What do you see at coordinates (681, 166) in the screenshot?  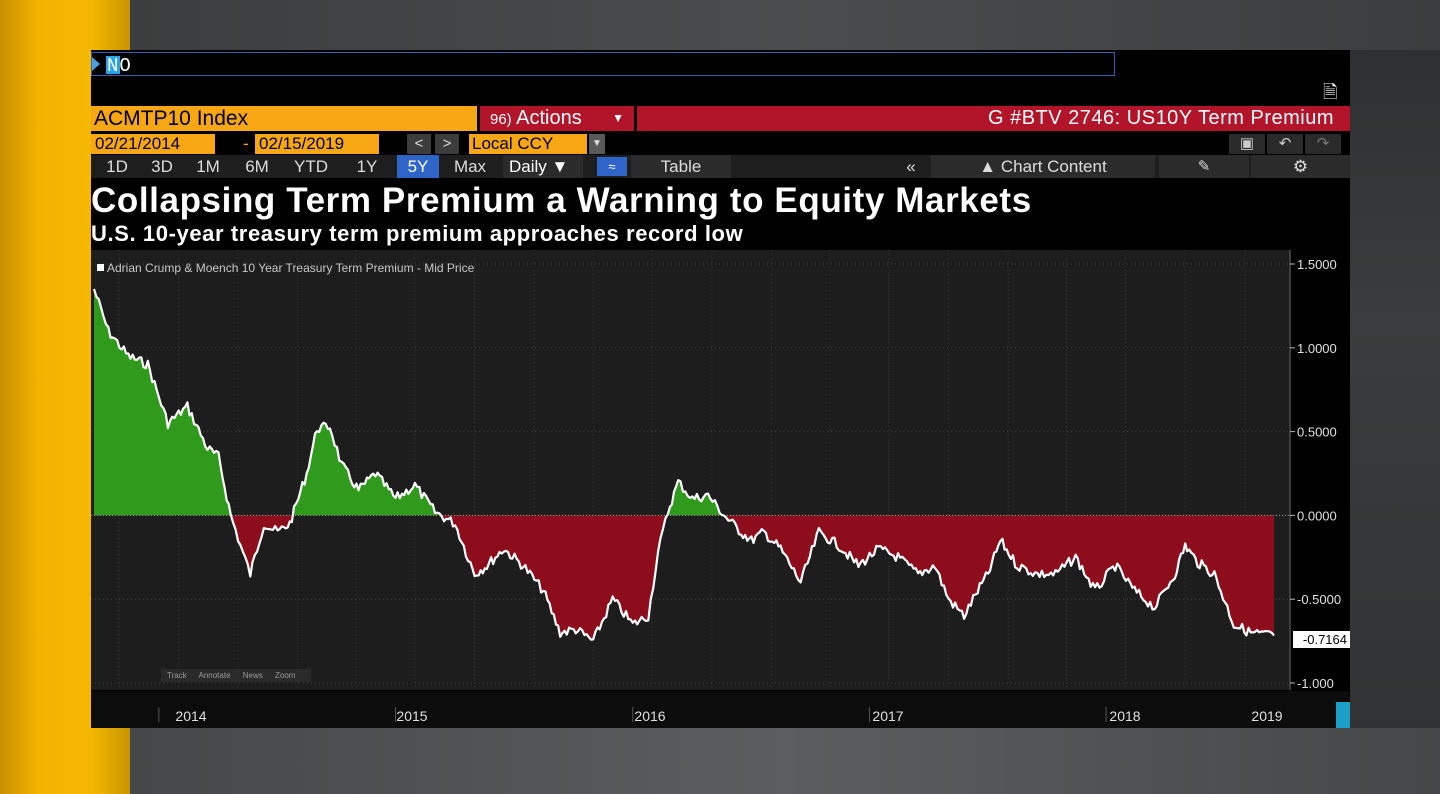 I see `table-button: Table` at bounding box center [681, 166].